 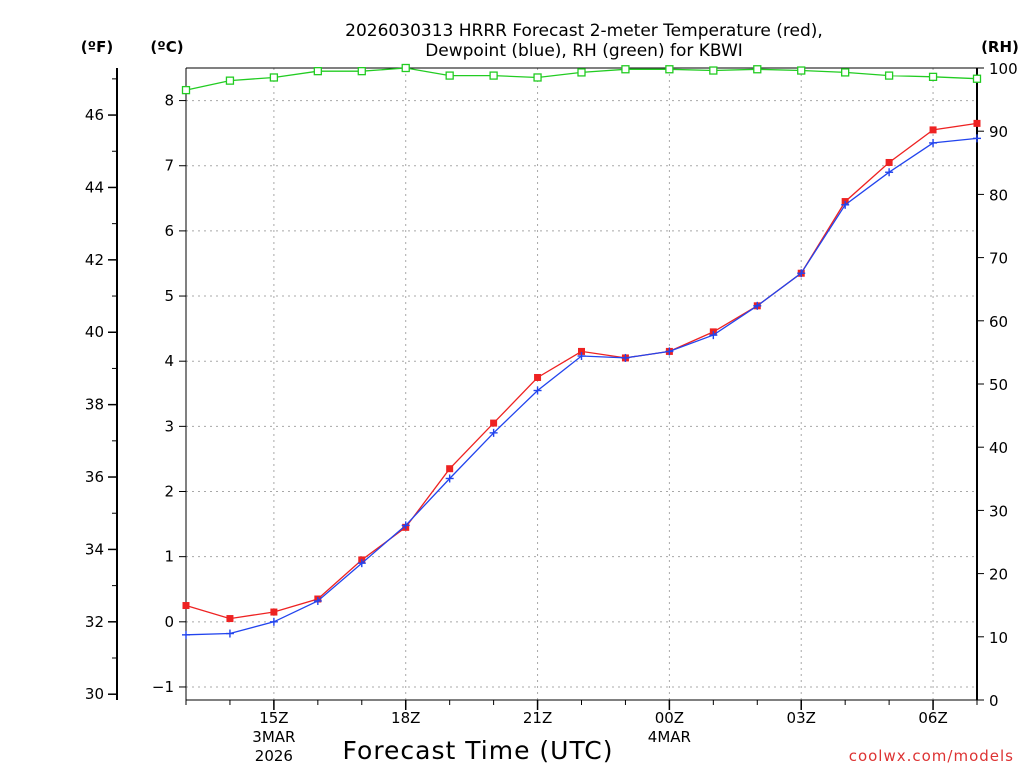 What do you see at coordinates (998, 385) in the screenshot?
I see `rh-tick-label: 50` at bounding box center [998, 385].